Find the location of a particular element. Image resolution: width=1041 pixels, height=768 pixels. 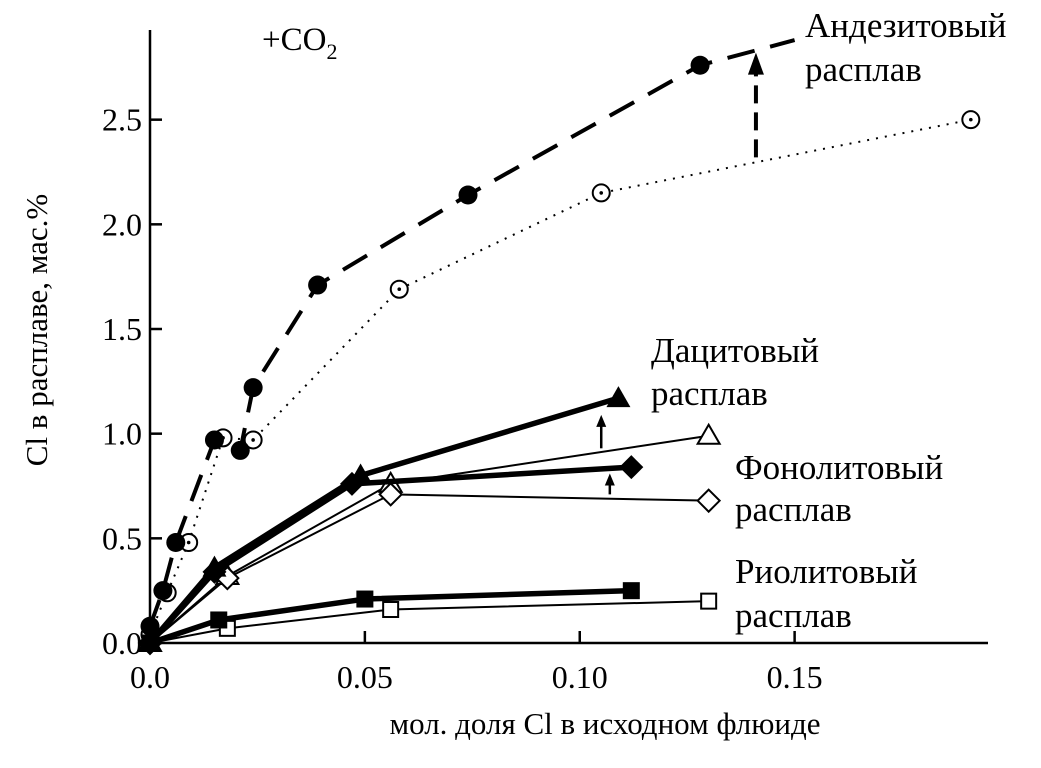

phonolite-line is located at coordinates (429, 568).